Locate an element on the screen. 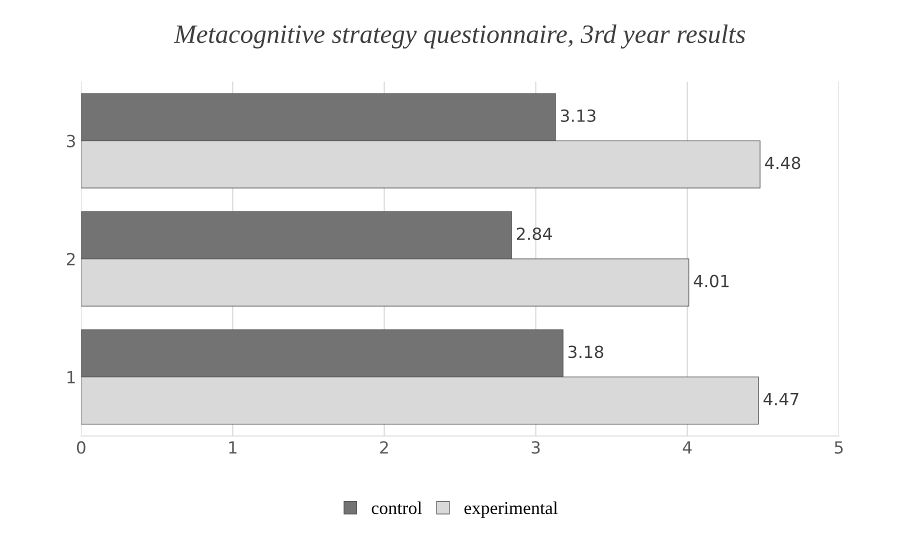 This screenshot has height=545, width=902. data-label: 4.01 is located at coordinates (711, 281).